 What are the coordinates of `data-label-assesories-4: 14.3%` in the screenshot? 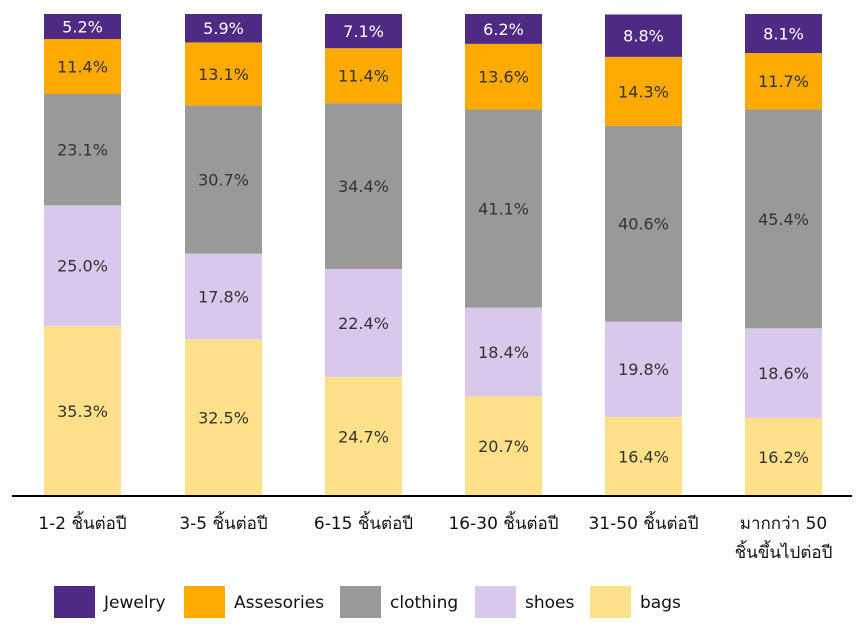 It's located at (643, 91).